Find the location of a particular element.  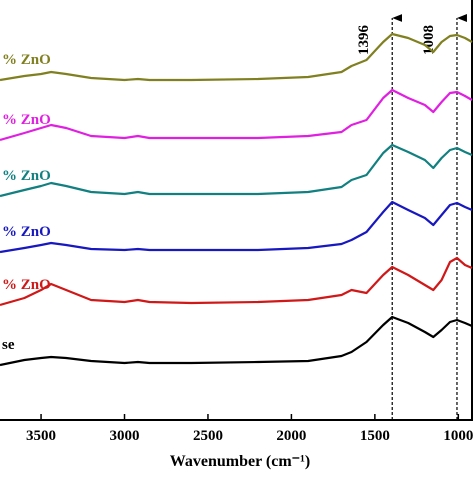

annotation-label: 1396 is located at coordinates (364, 40).